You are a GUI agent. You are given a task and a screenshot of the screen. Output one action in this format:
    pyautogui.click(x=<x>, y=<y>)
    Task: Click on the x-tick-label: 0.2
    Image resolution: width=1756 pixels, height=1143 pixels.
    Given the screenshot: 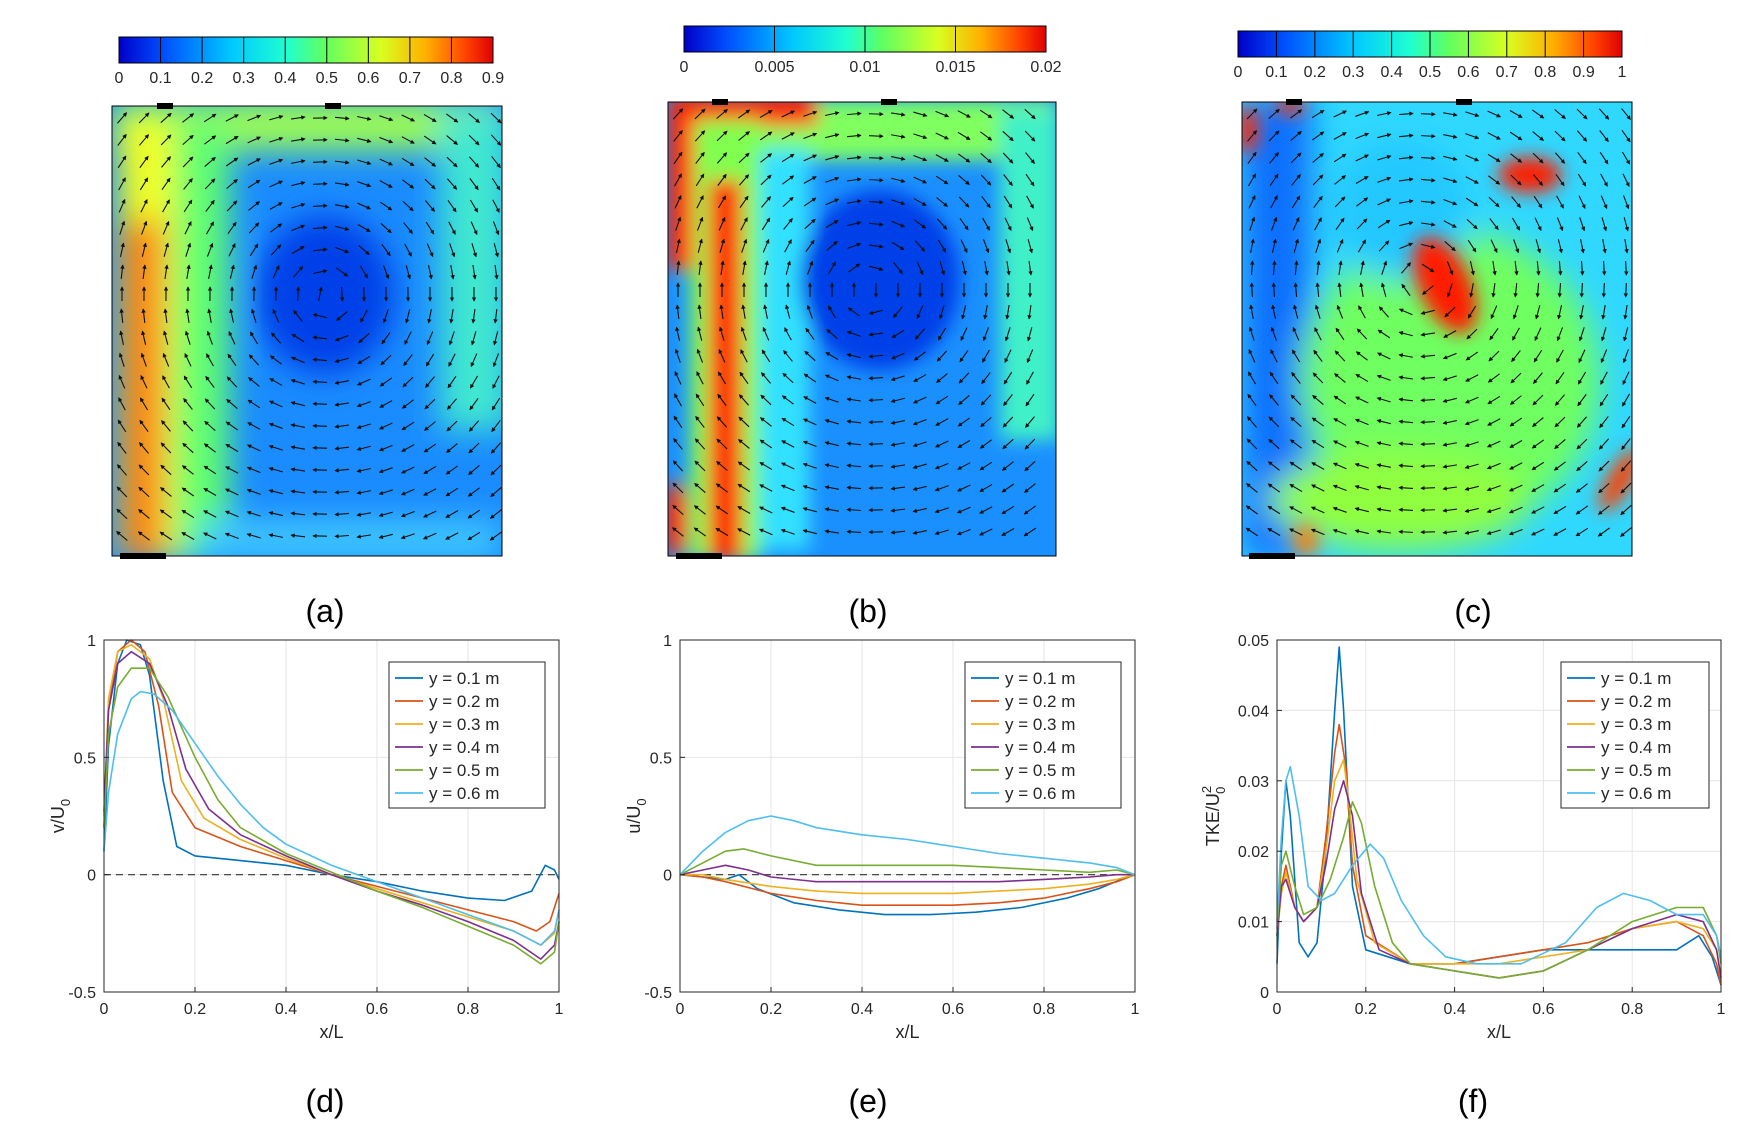 What is the action you would take?
    pyautogui.click(x=1366, y=1009)
    